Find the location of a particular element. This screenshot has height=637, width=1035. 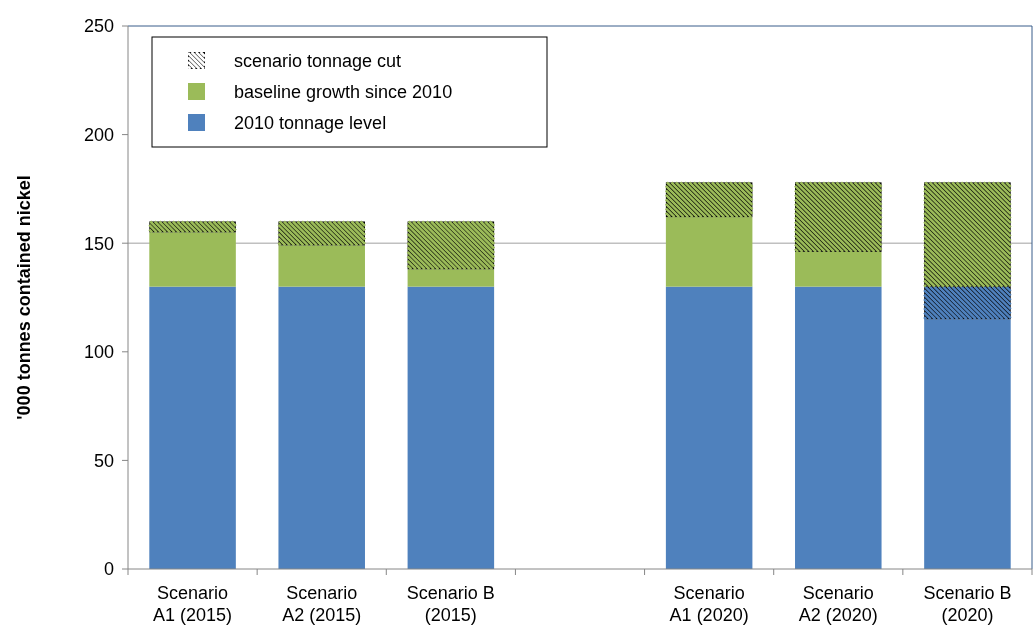

x-tick-label: Scenario A2 (2015) is located at coordinates (322, 604).